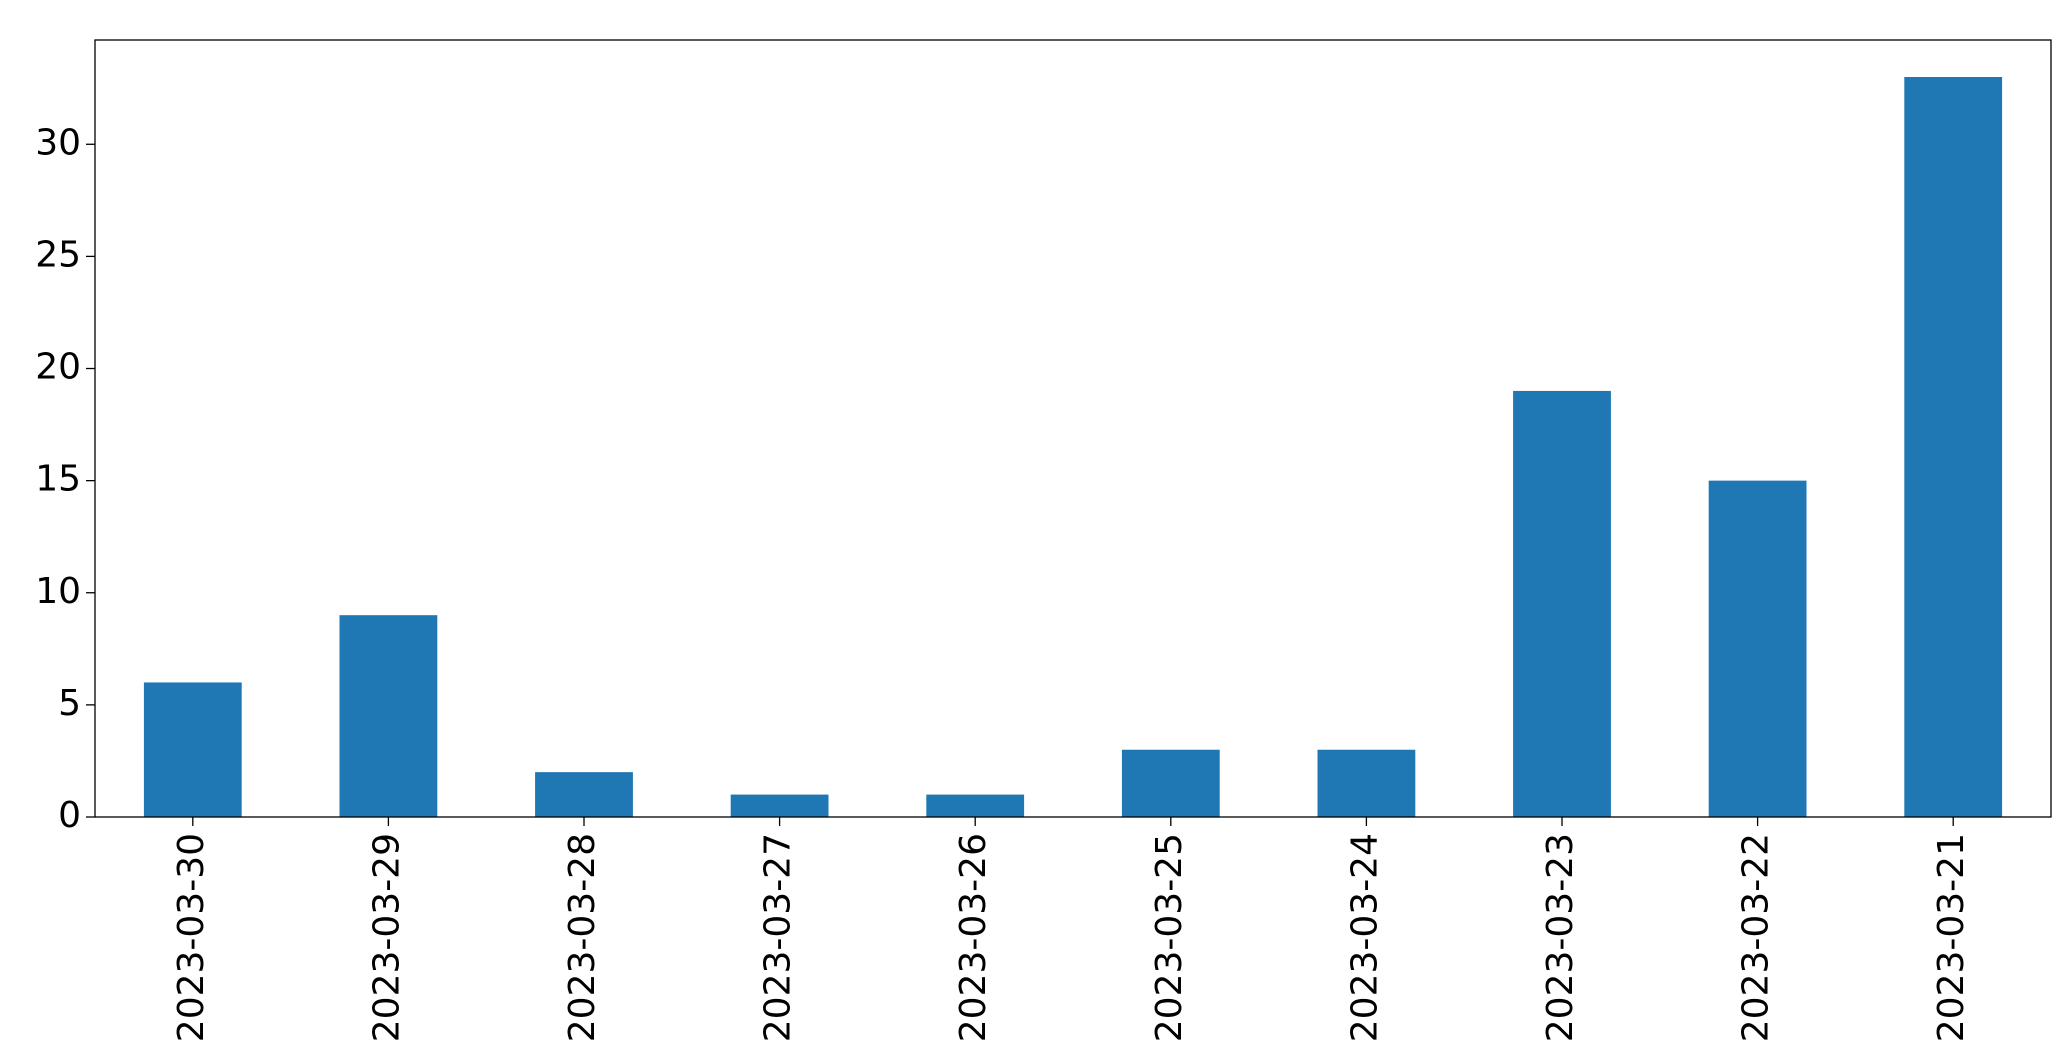  Describe the element at coordinates (58, 254) in the screenshot. I see `y-tick-label: 25` at that location.